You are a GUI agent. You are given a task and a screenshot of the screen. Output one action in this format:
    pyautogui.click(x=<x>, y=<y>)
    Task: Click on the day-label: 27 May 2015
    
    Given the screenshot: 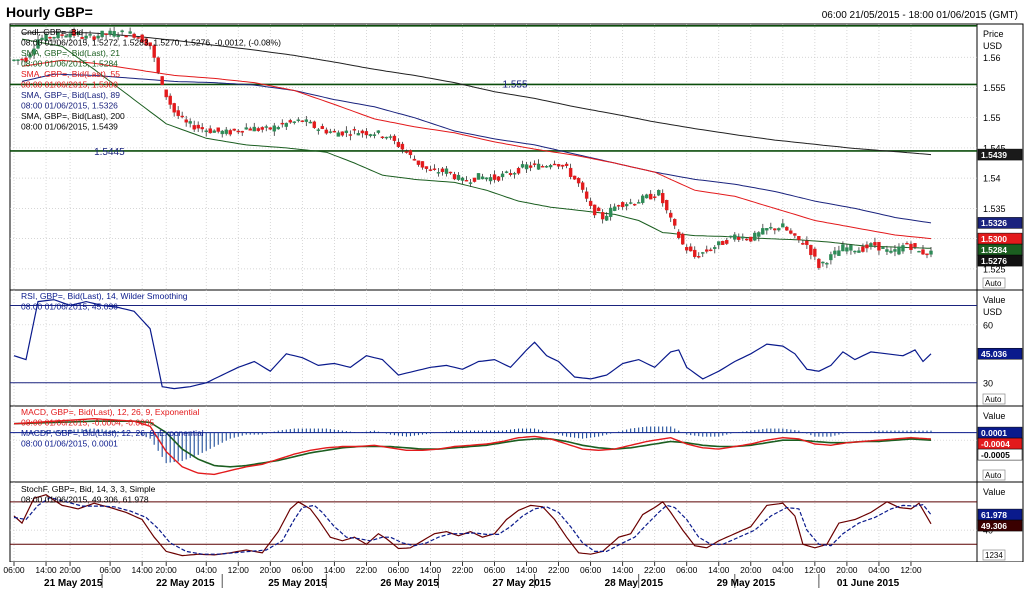 What is the action you would take?
    pyautogui.click(x=522, y=583)
    